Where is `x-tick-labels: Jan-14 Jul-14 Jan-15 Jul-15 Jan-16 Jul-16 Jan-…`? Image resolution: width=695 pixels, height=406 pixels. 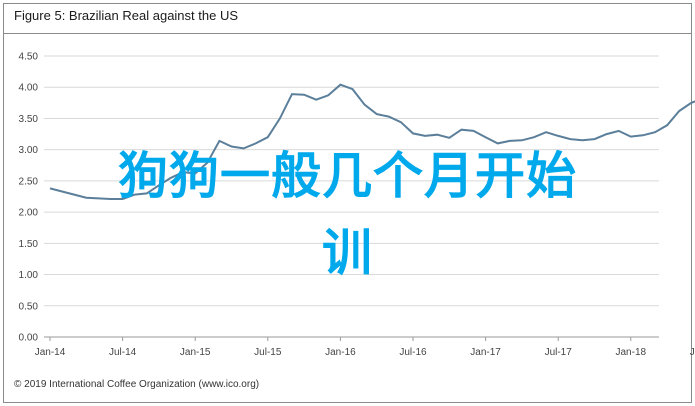
x-tick-labels: Jan-14 Jul-14 Jan-15 Jul-15 Jan-16 Jul-16 Jan-… is located at coordinates (365, 347).